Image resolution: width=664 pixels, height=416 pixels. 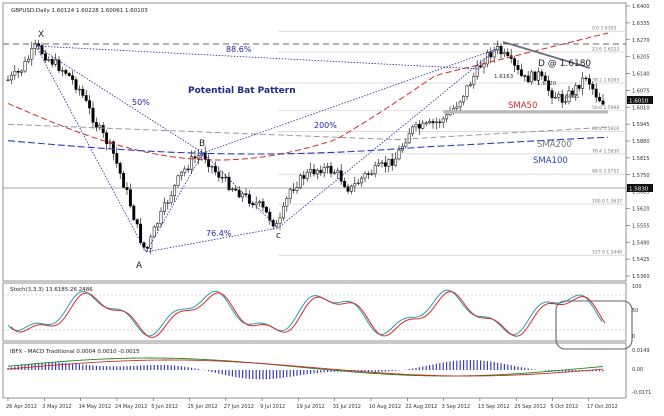 What do you see at coordinates (41, 35) in the screenshot?
I see `point-x-label: X` at bounding box center [41, 35].